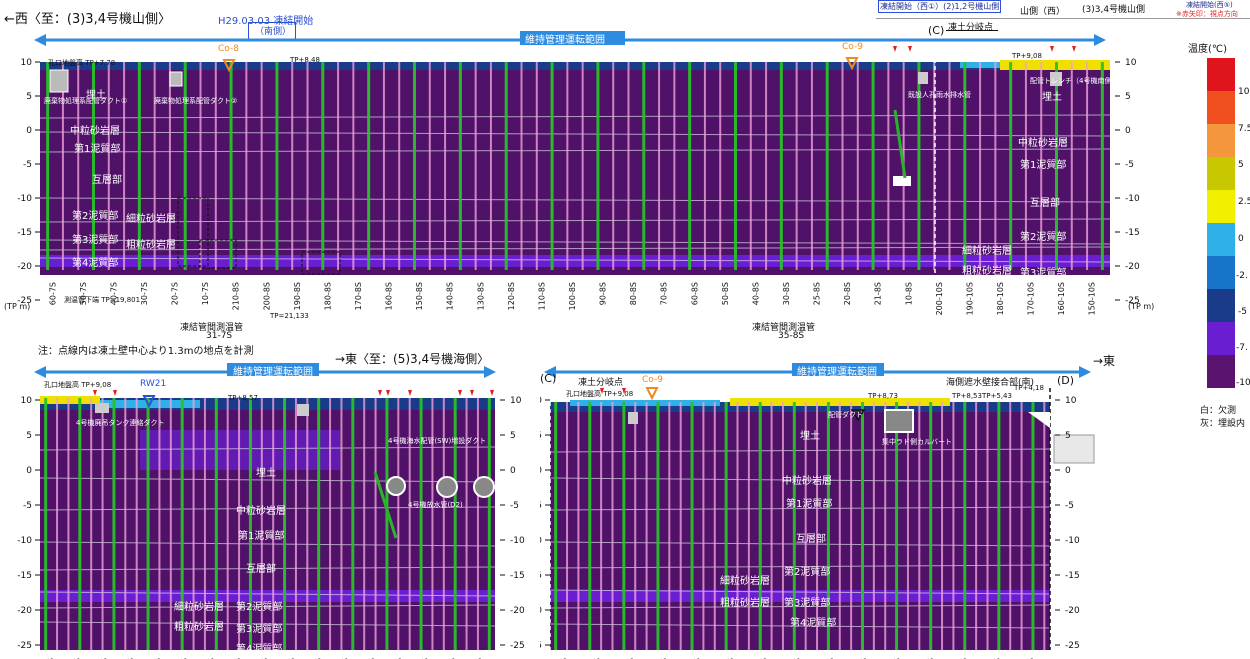  Describe the element at coordinates (273, 372) in the screenshot. I see `bl-range-label: 維持管理運転範囲` at that location.